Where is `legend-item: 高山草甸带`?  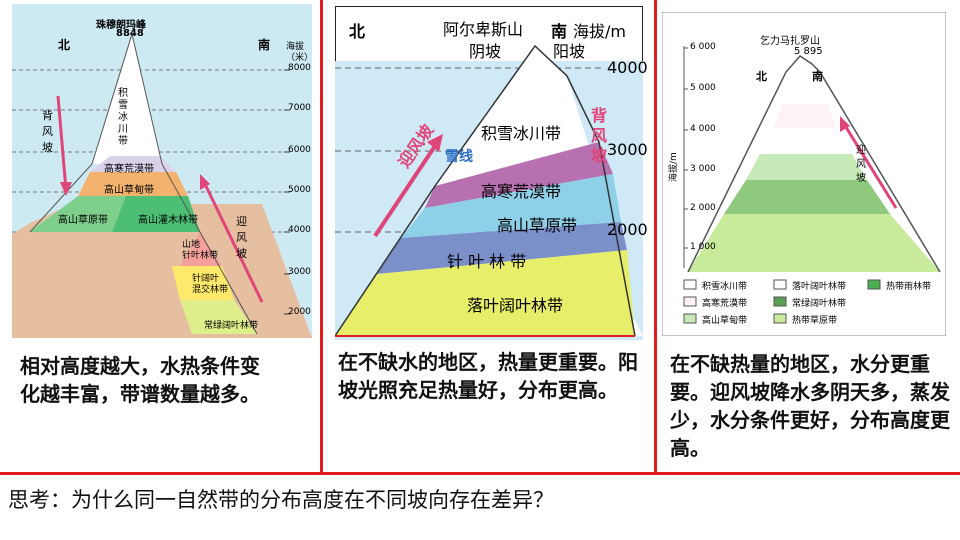 legend-item: 高山草甸带 is located at coordinates (725, 321).